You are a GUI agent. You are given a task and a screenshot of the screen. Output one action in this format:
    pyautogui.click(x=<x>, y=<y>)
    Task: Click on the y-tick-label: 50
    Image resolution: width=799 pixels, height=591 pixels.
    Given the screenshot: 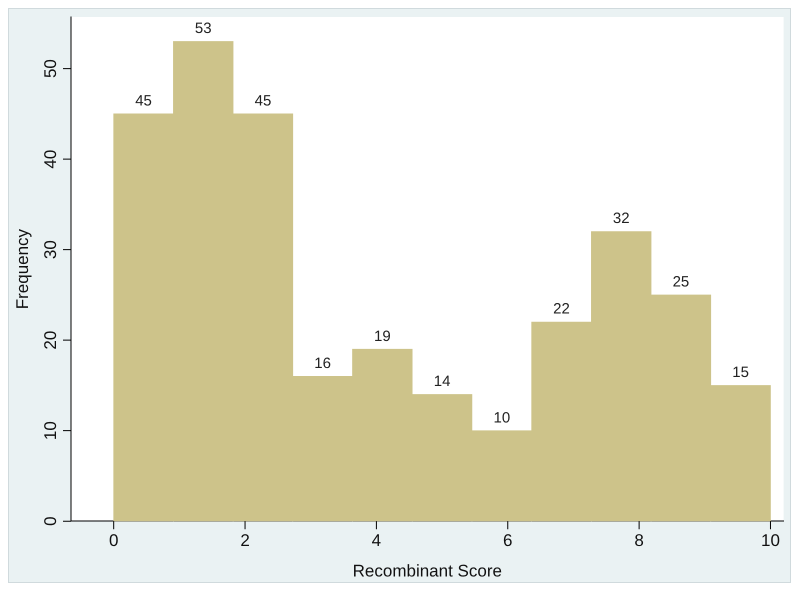 What is the action you would take?
    pyautogui.click(x=50, y=68)
    